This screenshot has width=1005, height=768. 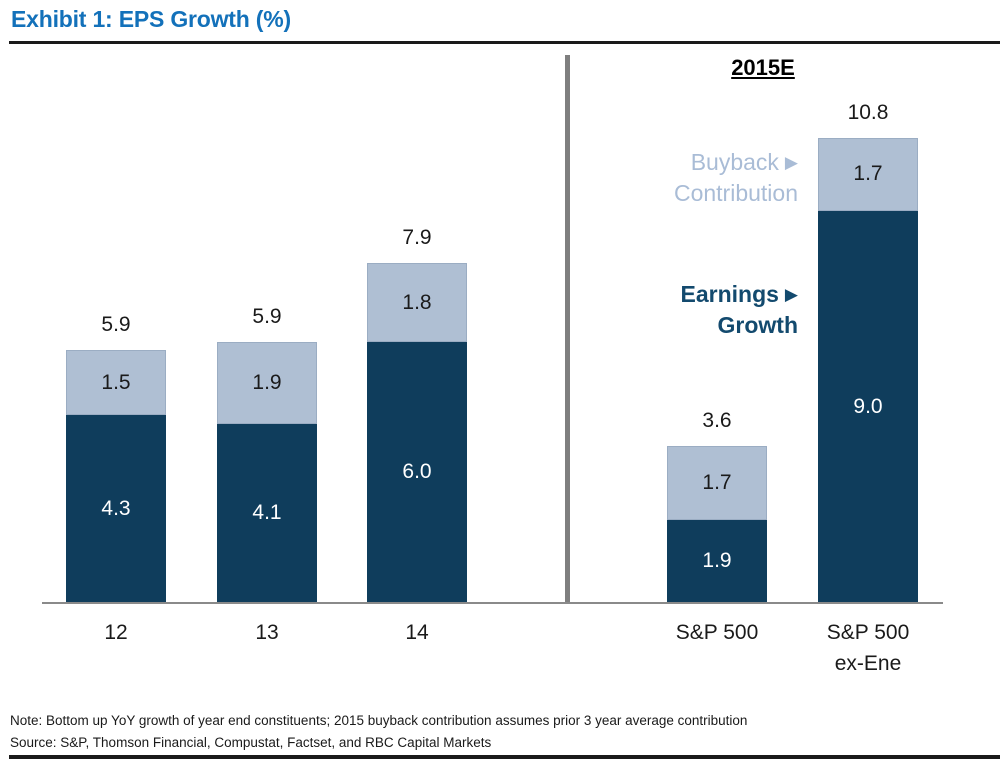 What do you see at coordinates (868, 406) in the screenshot?
I see `bar-segment-earnings-s&p-500-ex-ene: 9.0` at bounding box center [868, 406].